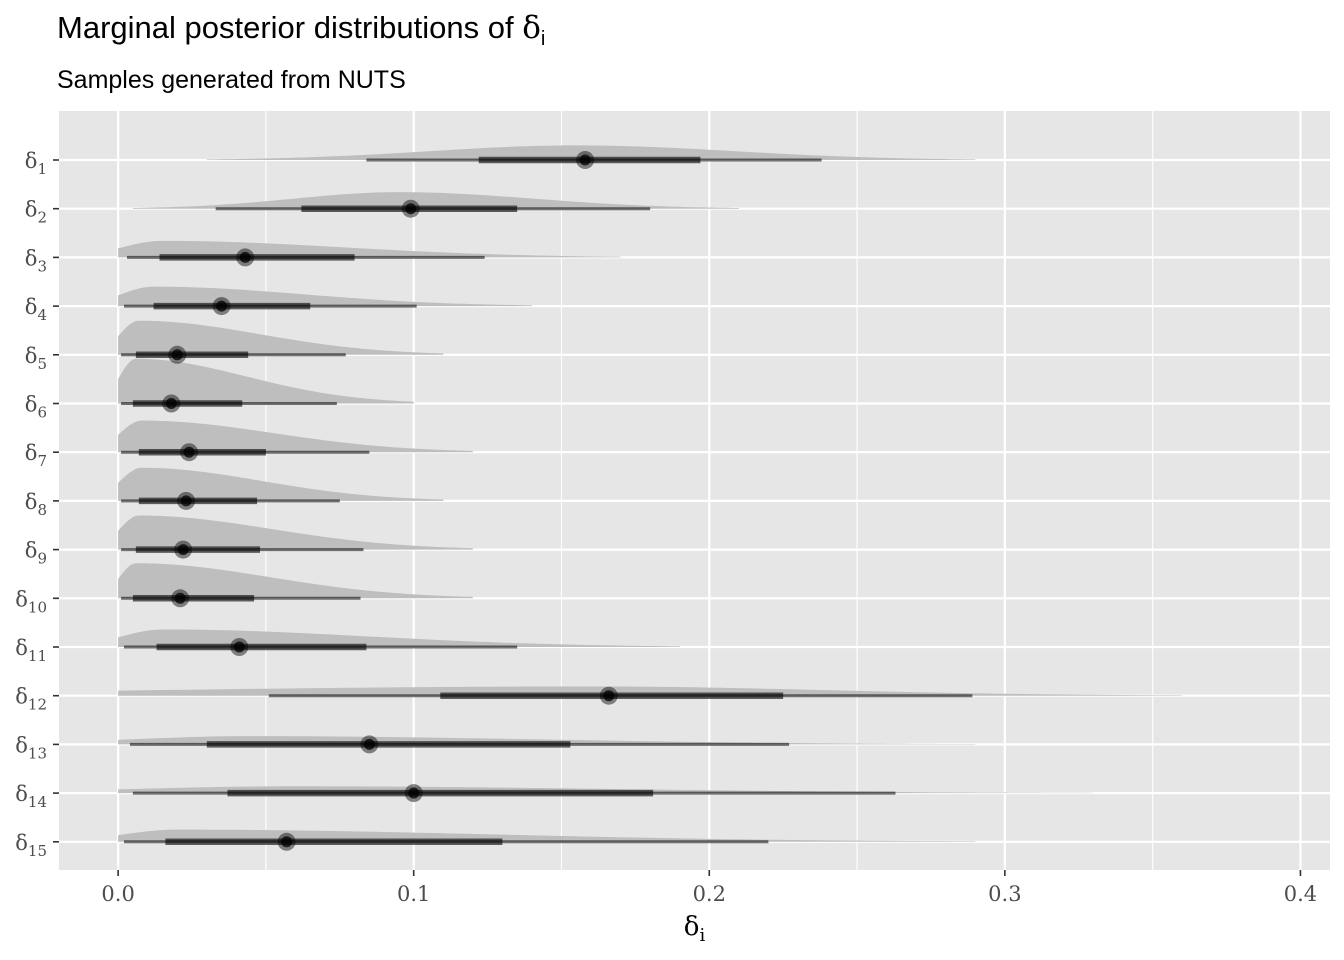 This screenshot has width=1344, height=960. What do you see at coordinates (42, 461) in the screenshot?
I see `y-tick-label-sub: 7` at bounding box center [42, 461].